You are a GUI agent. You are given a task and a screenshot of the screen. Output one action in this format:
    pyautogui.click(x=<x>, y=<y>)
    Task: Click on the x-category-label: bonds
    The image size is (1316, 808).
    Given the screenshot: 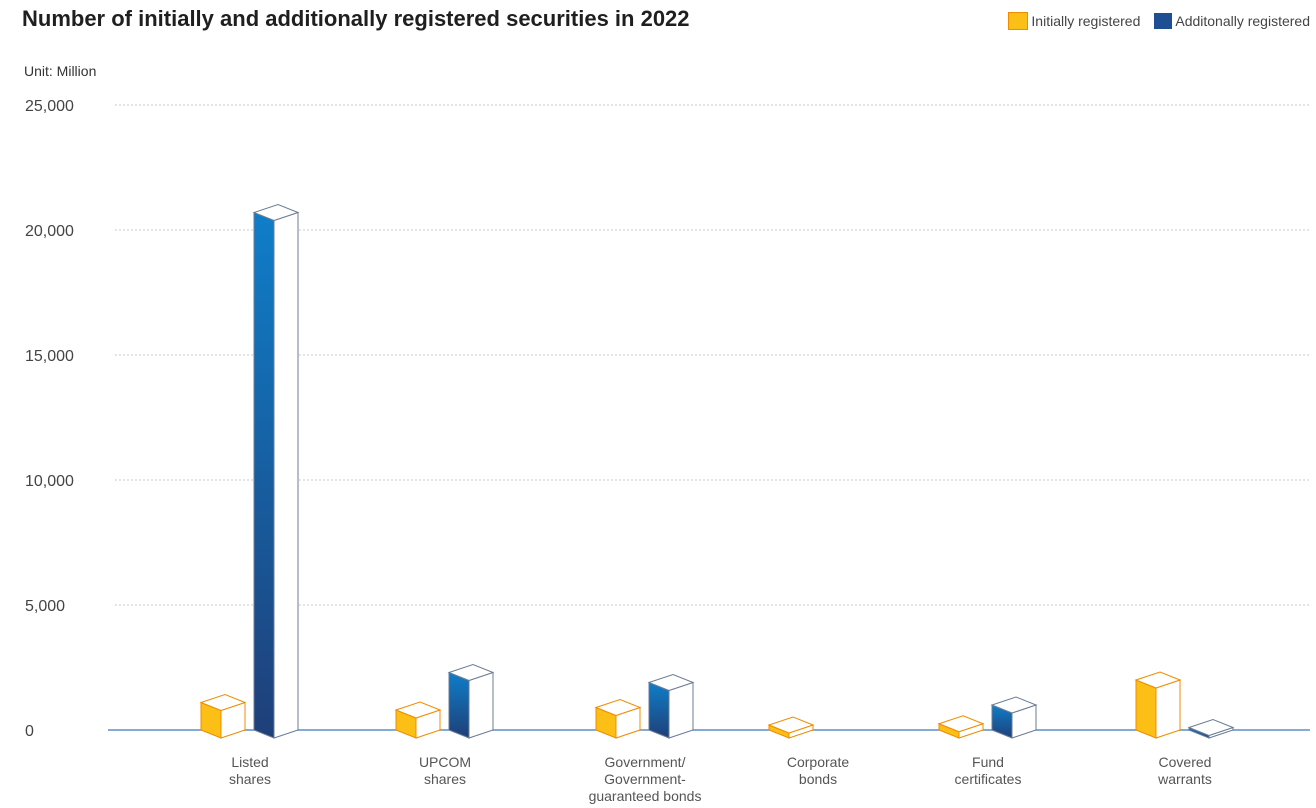 What is the action you would take?
    pyautogui.click(x=818, y=779)
    